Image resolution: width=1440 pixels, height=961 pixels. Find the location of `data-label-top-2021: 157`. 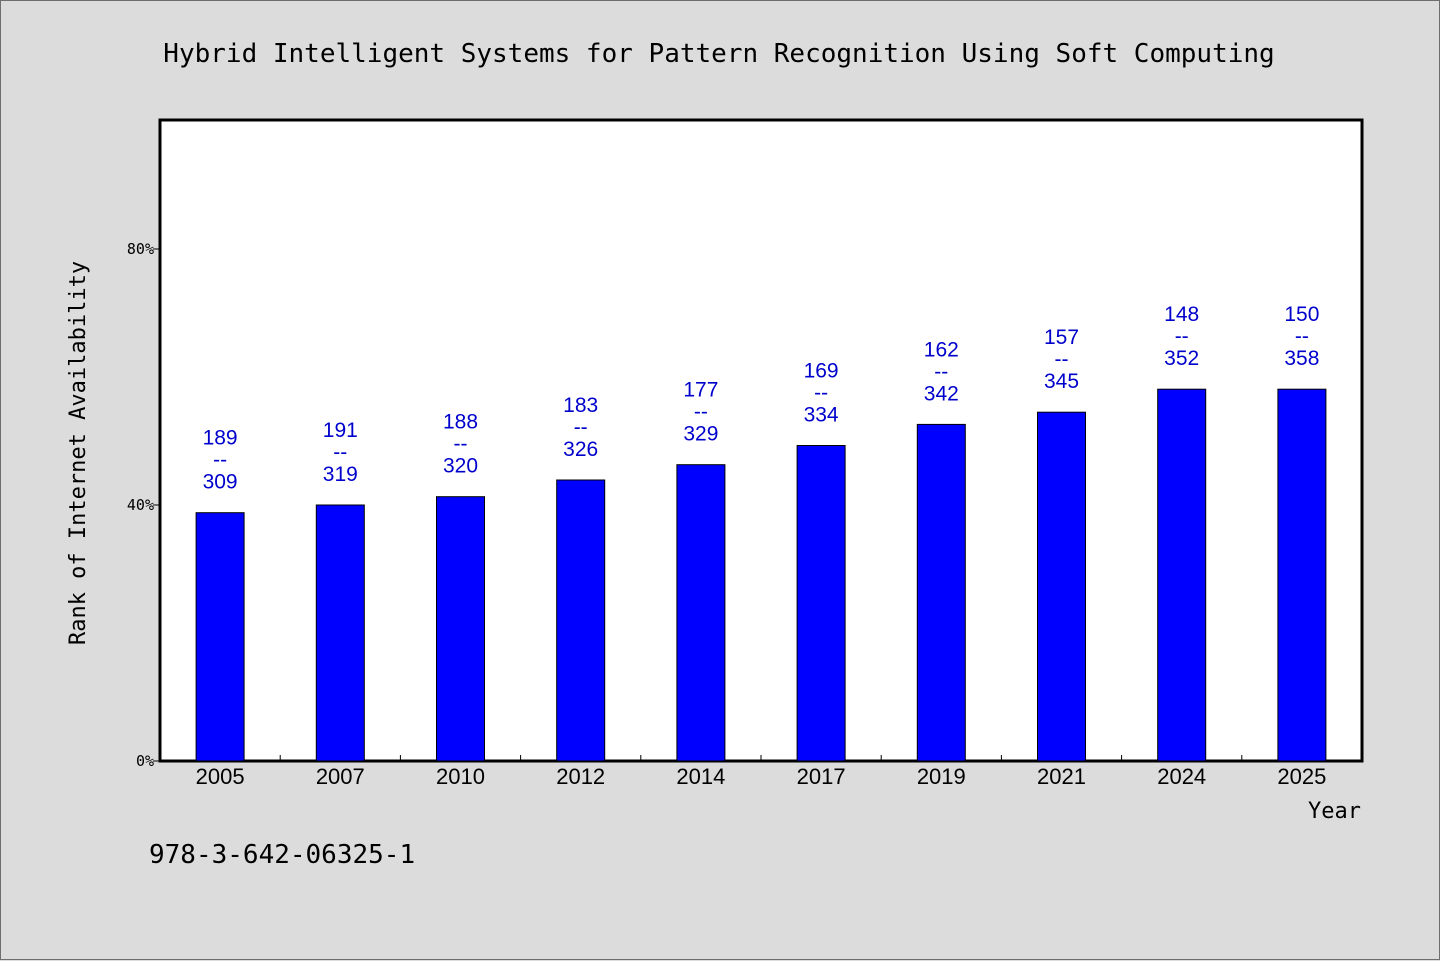

data-label-top-2021: 157 is located at coordinates (1061, 337).